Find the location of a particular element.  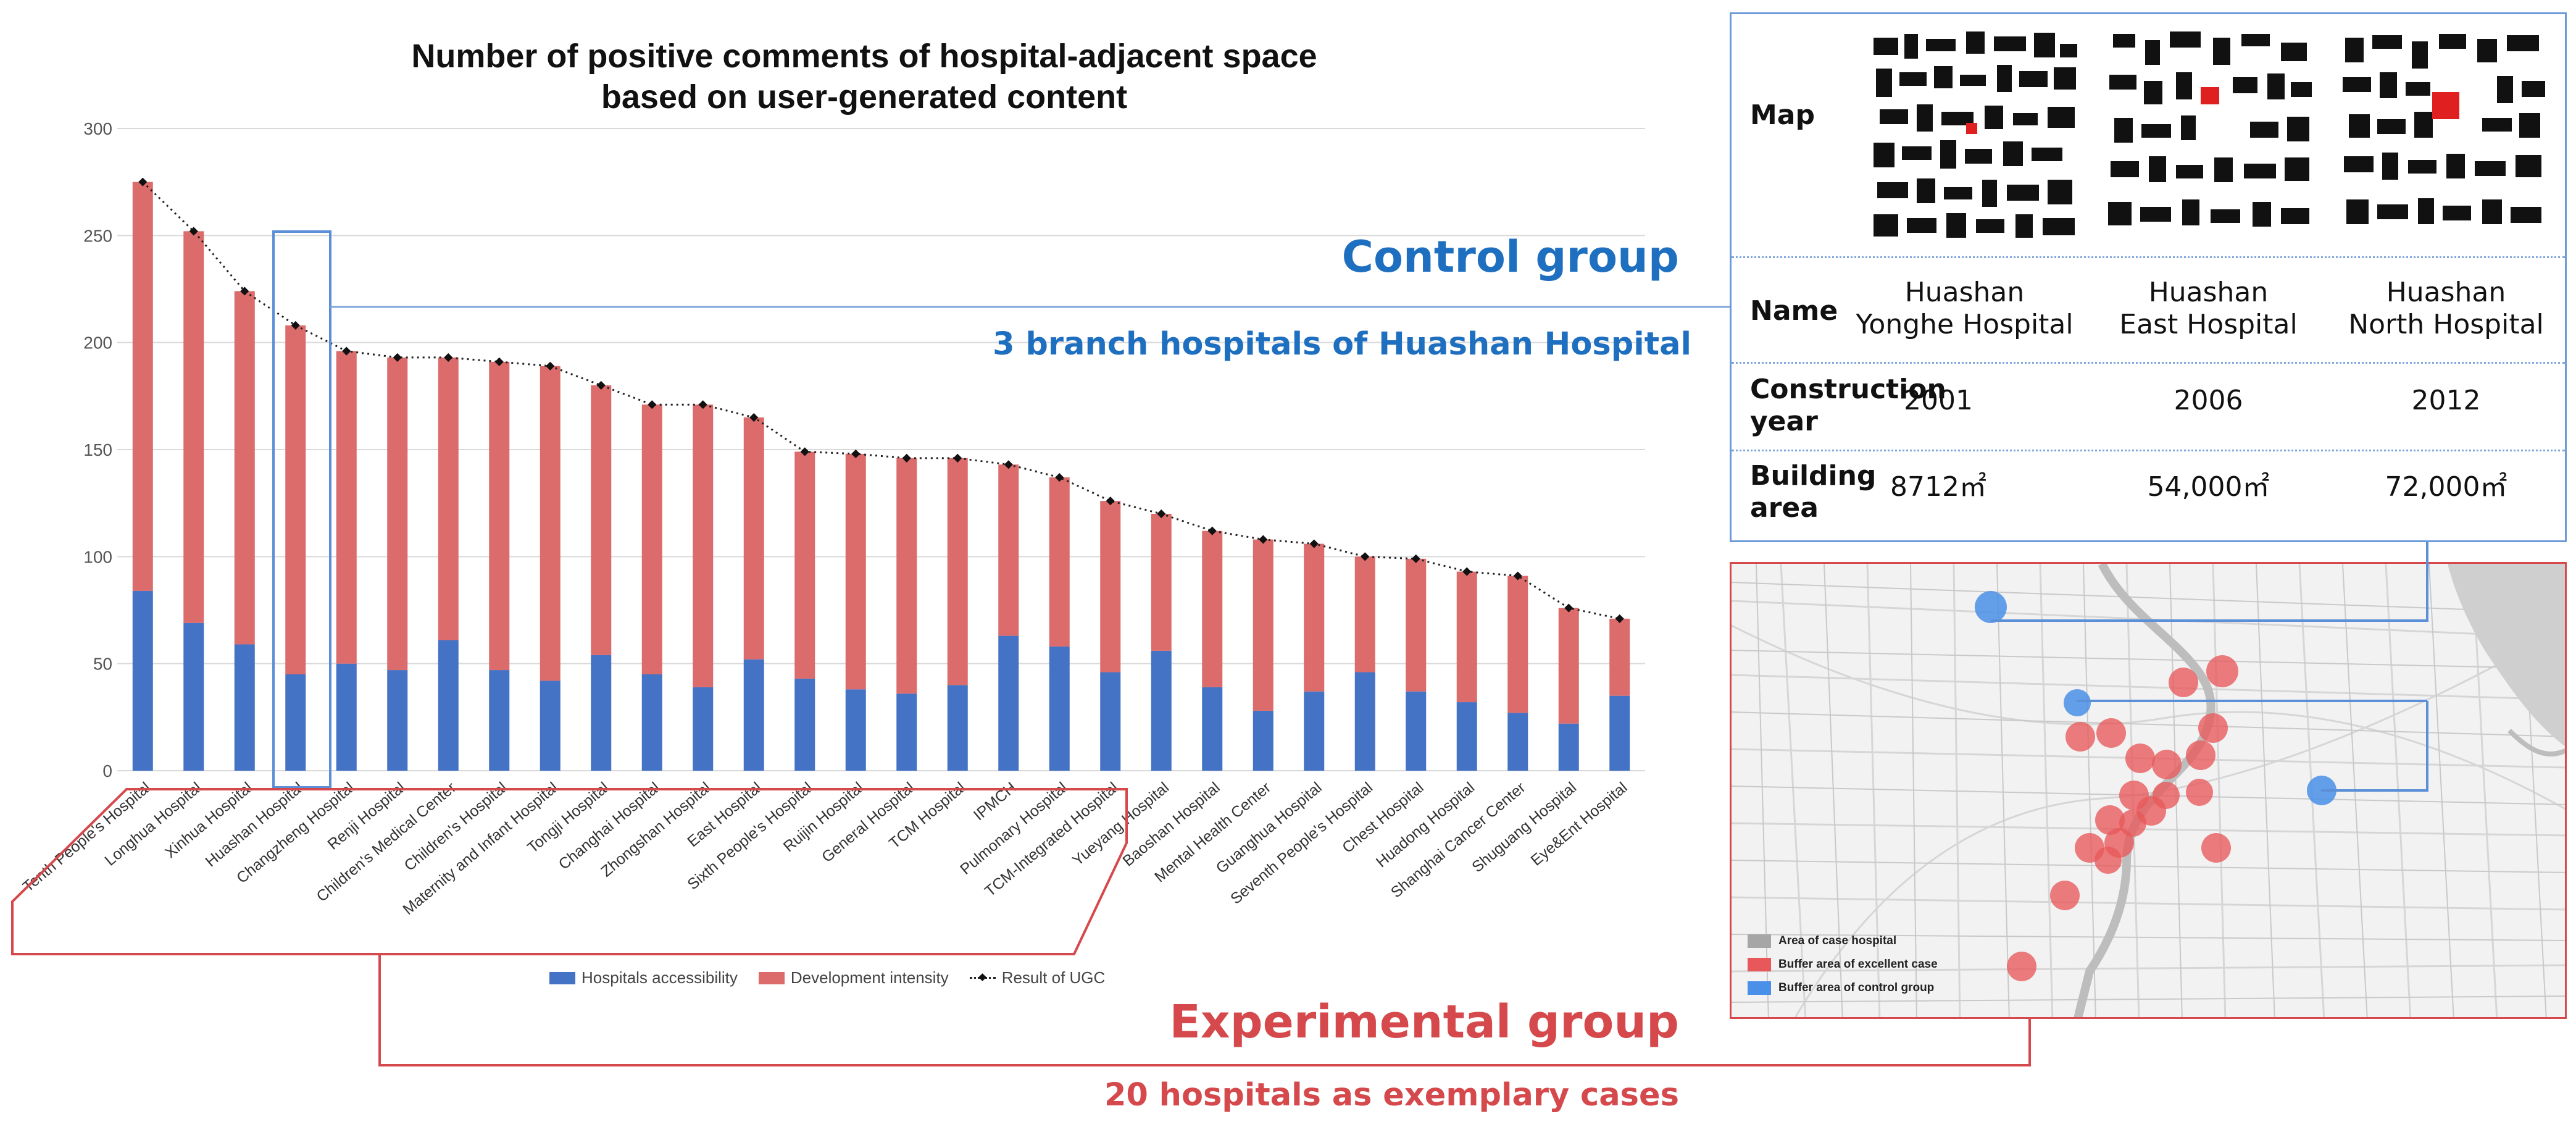

y-tick-label: 200 is located at coordinates (97, 343).